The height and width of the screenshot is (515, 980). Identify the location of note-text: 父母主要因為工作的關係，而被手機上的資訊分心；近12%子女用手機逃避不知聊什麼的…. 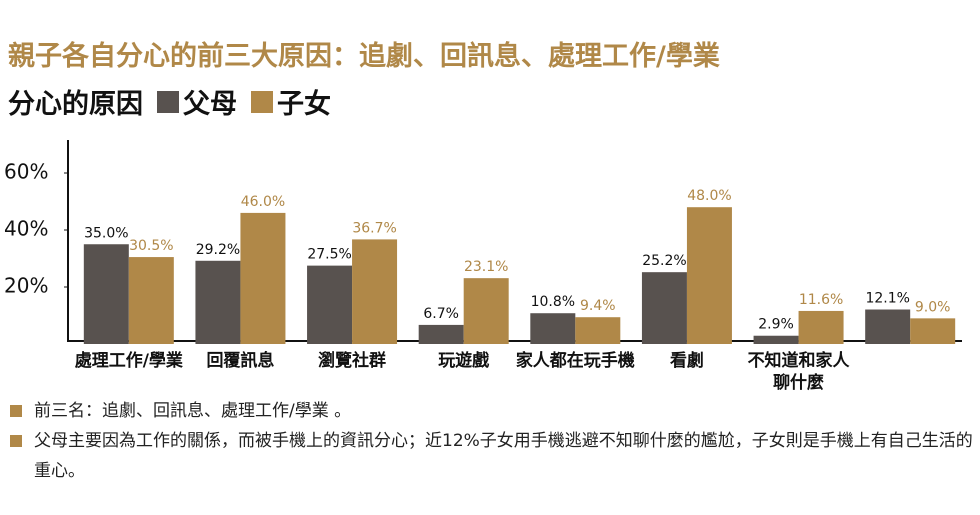
(503, 456).